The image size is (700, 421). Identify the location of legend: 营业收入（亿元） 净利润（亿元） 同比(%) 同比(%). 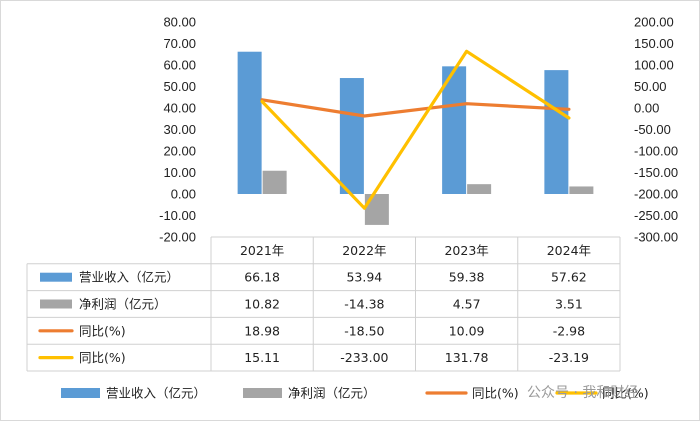
(355, 393).